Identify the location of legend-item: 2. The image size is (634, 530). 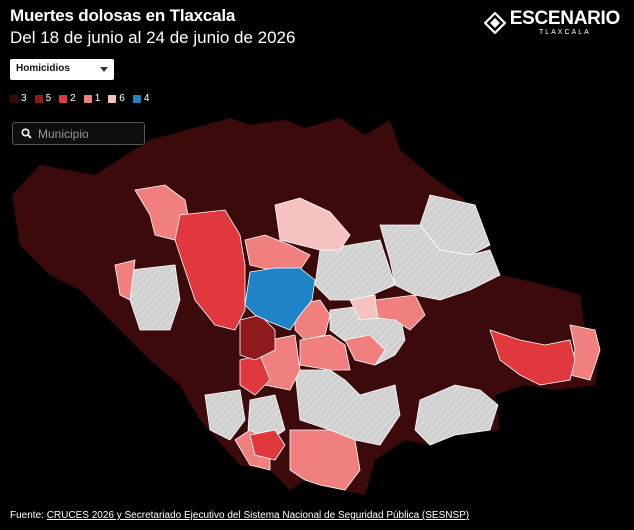
(67, 98).